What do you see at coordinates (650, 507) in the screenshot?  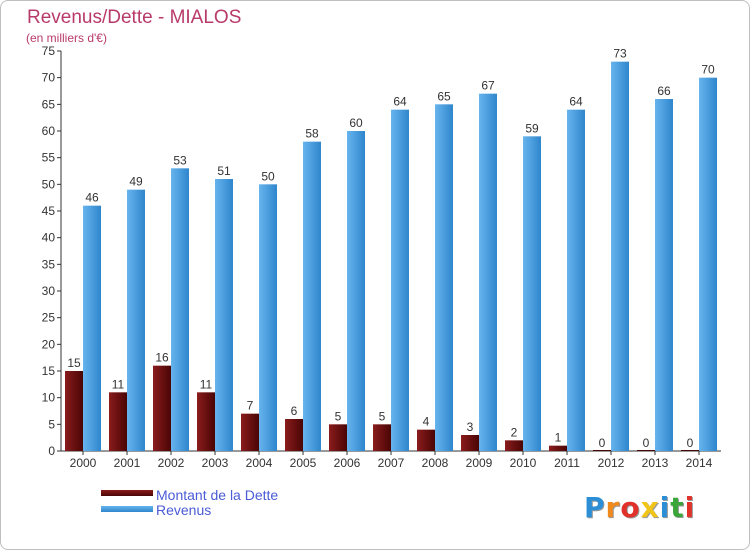 I see `logo-letter: x` at bounding box center [650, 507].